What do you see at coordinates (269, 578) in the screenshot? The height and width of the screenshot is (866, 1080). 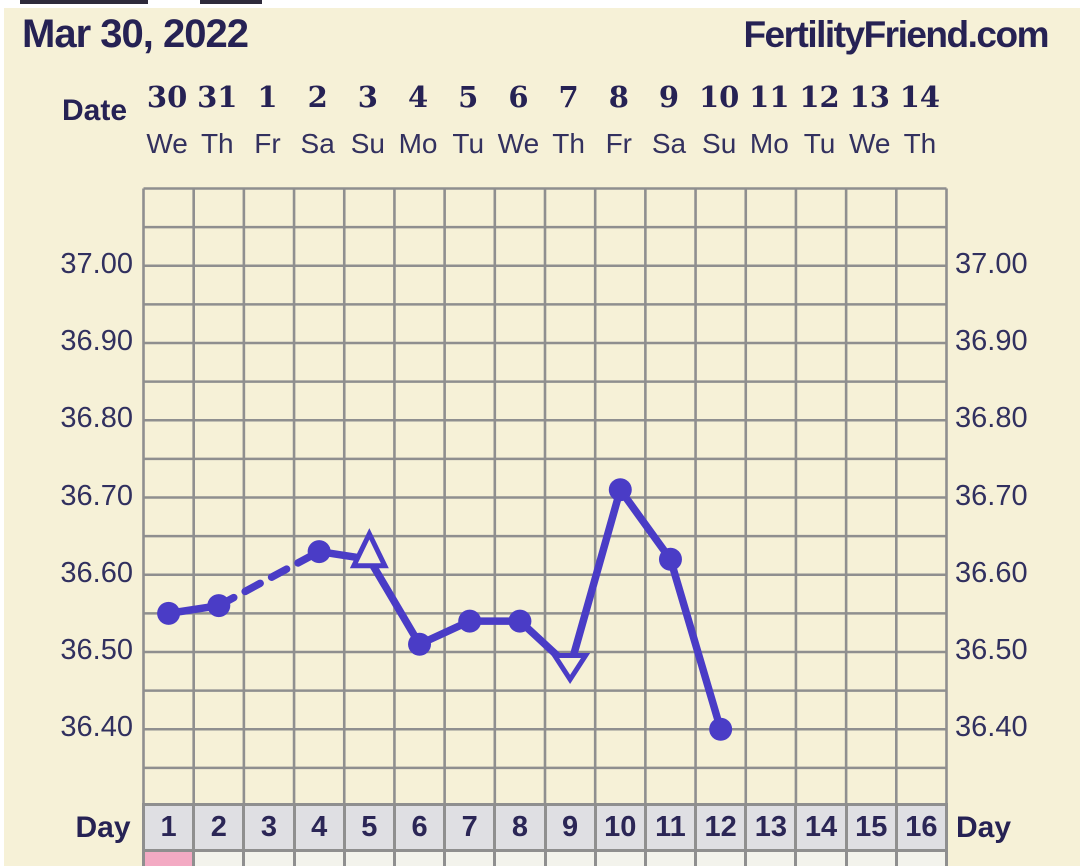 I see `temp-connector-dashed` at bounding box center [269, 578].